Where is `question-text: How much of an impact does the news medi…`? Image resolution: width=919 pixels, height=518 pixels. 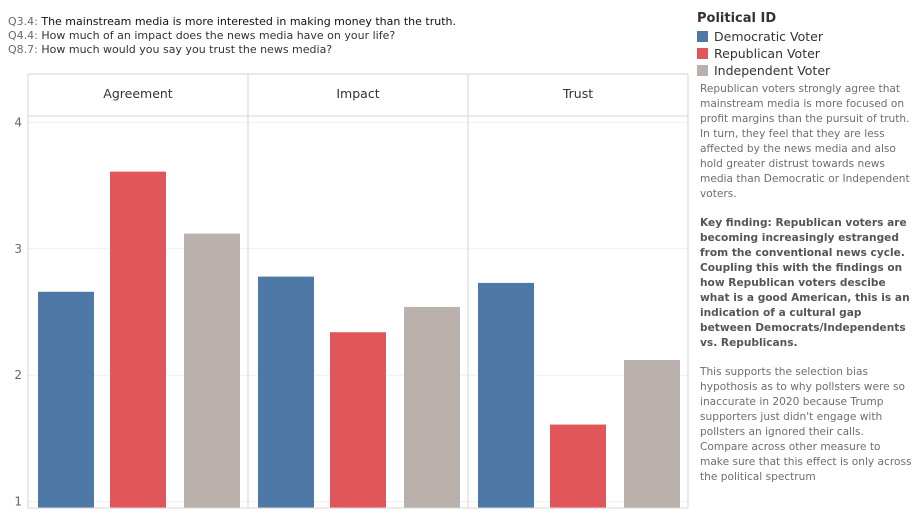
question-text: How much of an impact does the news medi… is located at coordinates (216, 35).